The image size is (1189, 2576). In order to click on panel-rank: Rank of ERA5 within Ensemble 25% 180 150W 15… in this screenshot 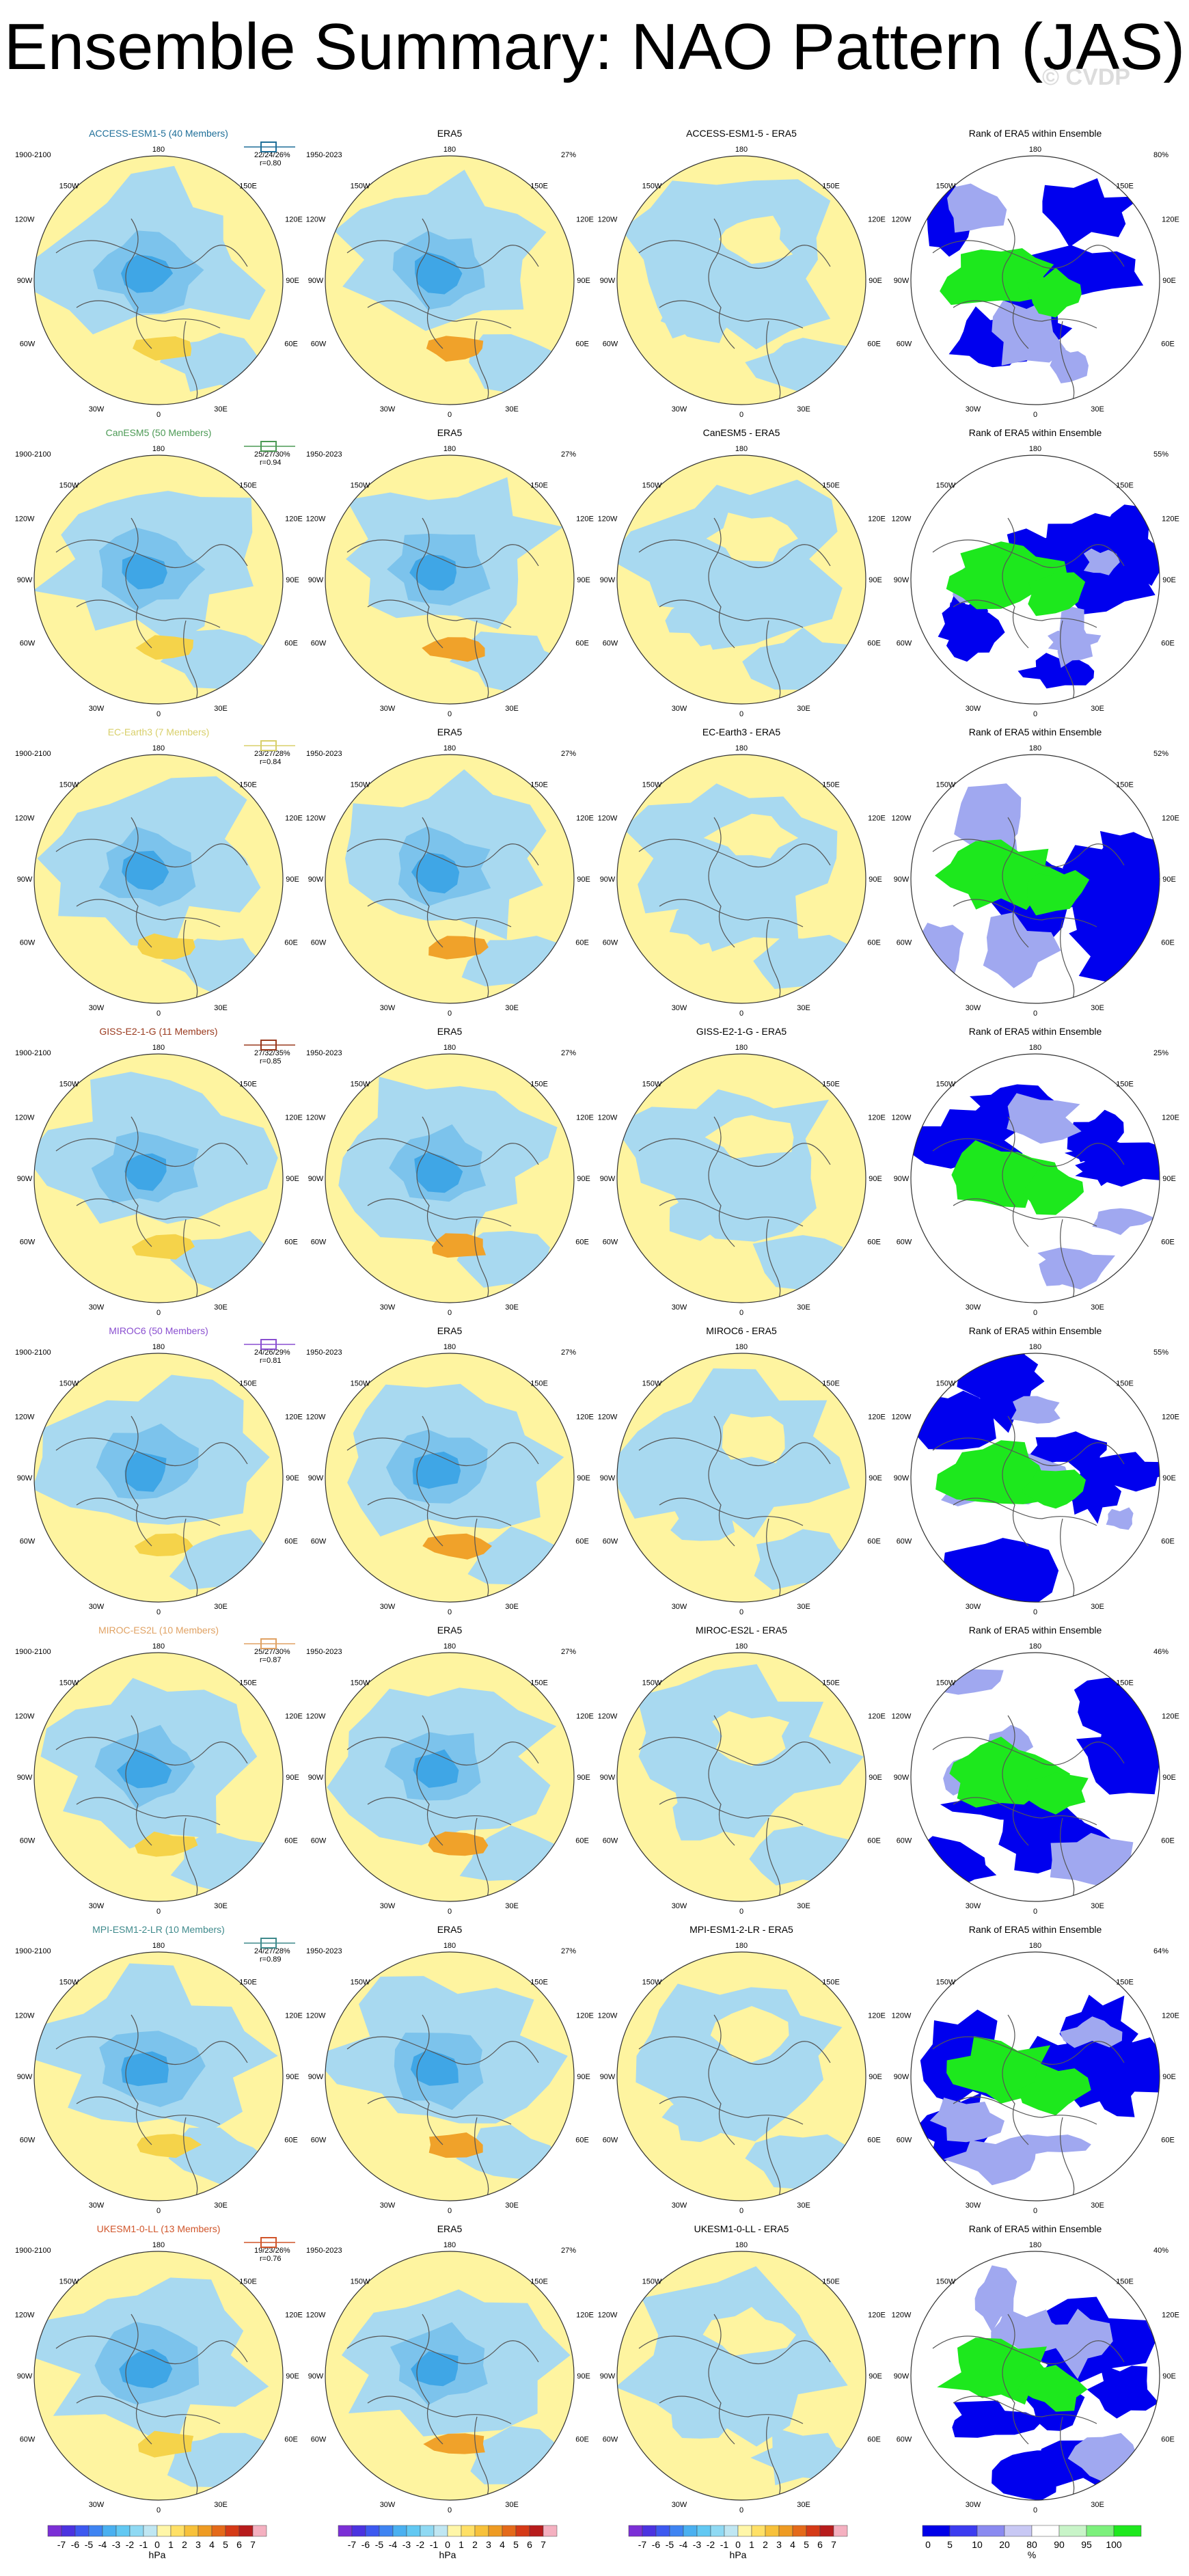, I will do `click(1035, 1172)`.